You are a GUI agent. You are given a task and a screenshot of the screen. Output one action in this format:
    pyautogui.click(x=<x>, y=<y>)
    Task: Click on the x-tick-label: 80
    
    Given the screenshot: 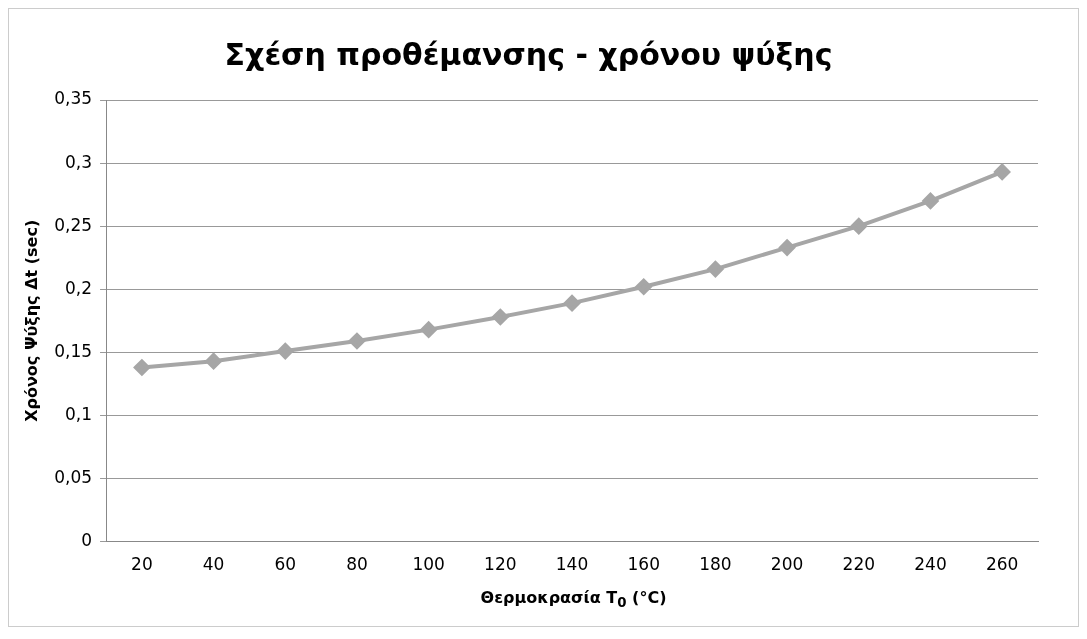 What is the action you would take?
    pyautogui.click(x=357, y=564)
    